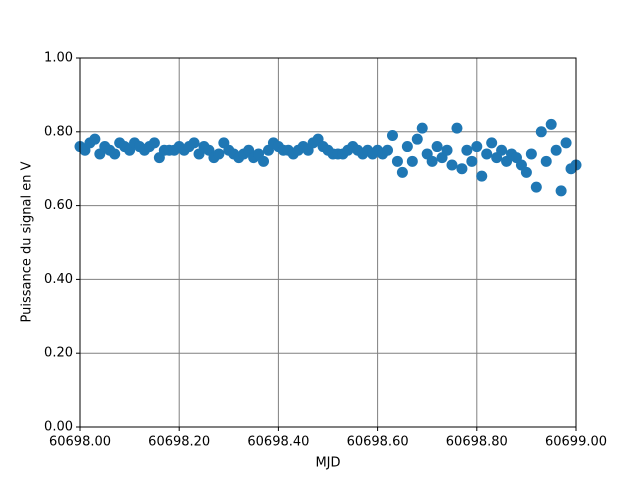 The width and height of the screenshot is (640, 480). Describe the element at coordinates (327, 463) in the screenshot. I see `x-axis-label: MJD` at that location.